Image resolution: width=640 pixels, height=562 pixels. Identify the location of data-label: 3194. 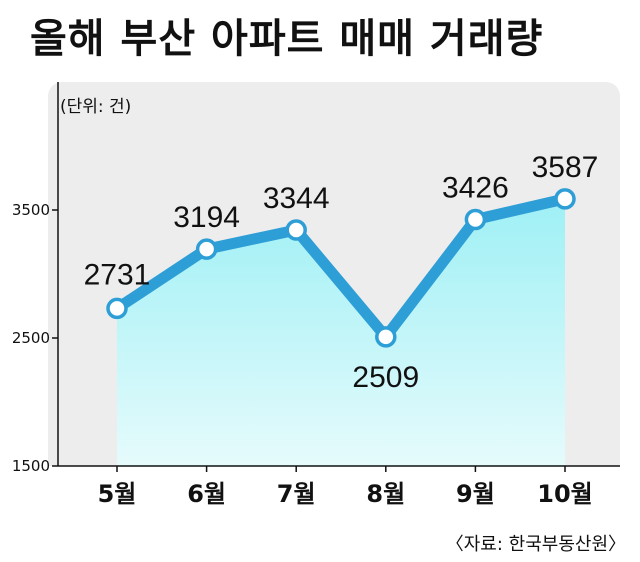
(206, 217).